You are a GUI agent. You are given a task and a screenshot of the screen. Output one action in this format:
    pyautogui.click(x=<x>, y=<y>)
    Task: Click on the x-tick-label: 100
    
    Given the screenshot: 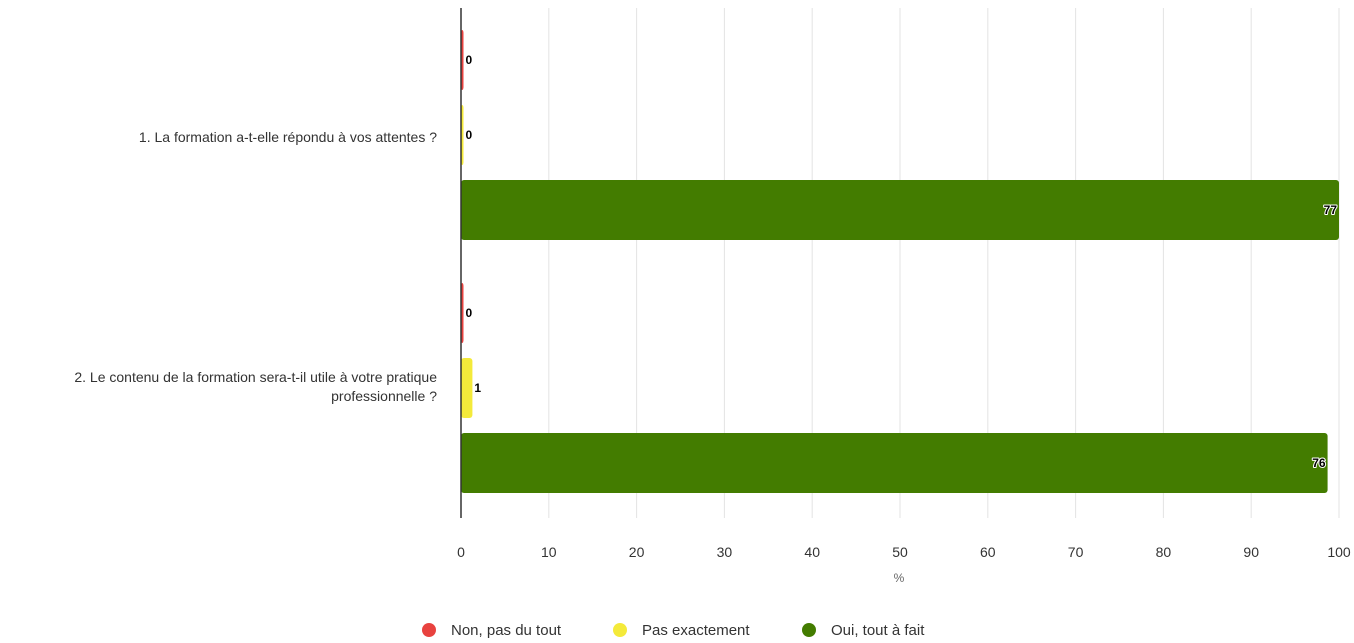 What is the action you would take?
    pyautogui.click(x=1339, y=552)
    